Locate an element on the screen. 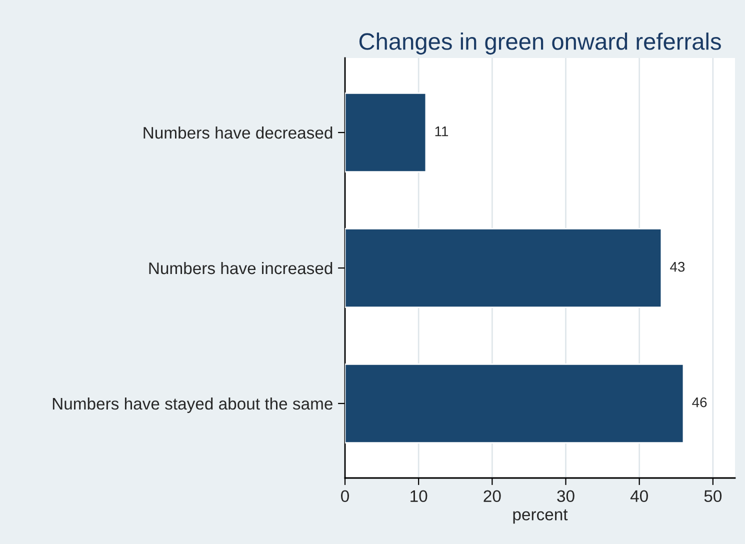  x-tick-label: 10 is located at coordinates (419, 496).